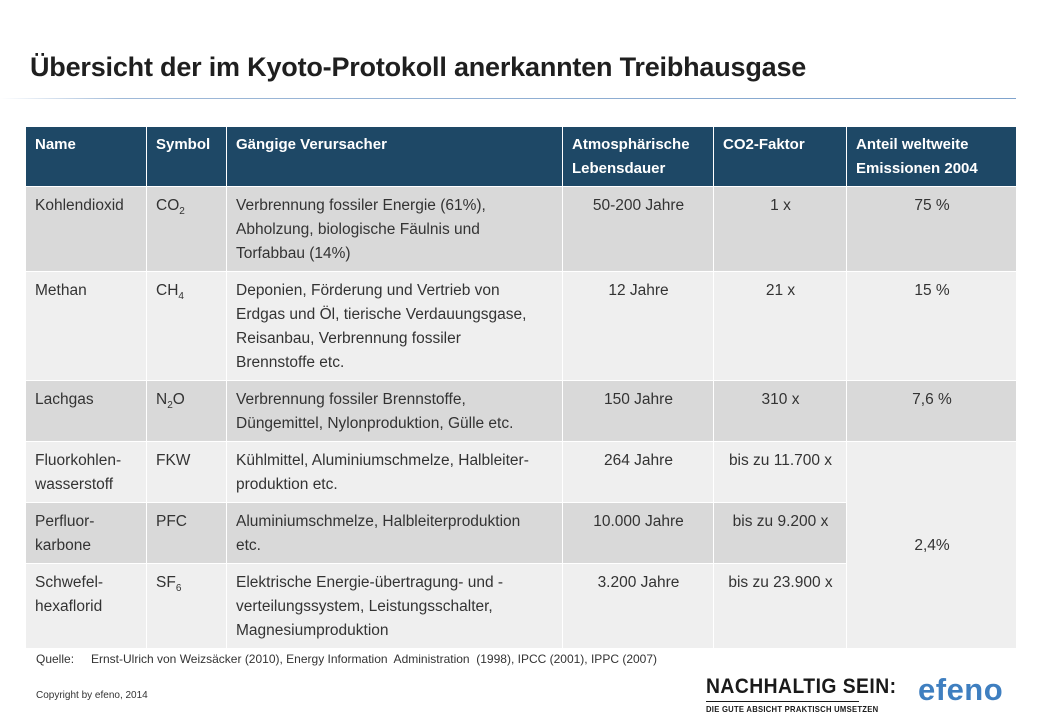 The width and height of the screenshot is (1040, 720). Describe the element at coordinates (801, 686) in the screenshot. I see `slogan-headline: NACHHALTIG SEIN:` at that location.